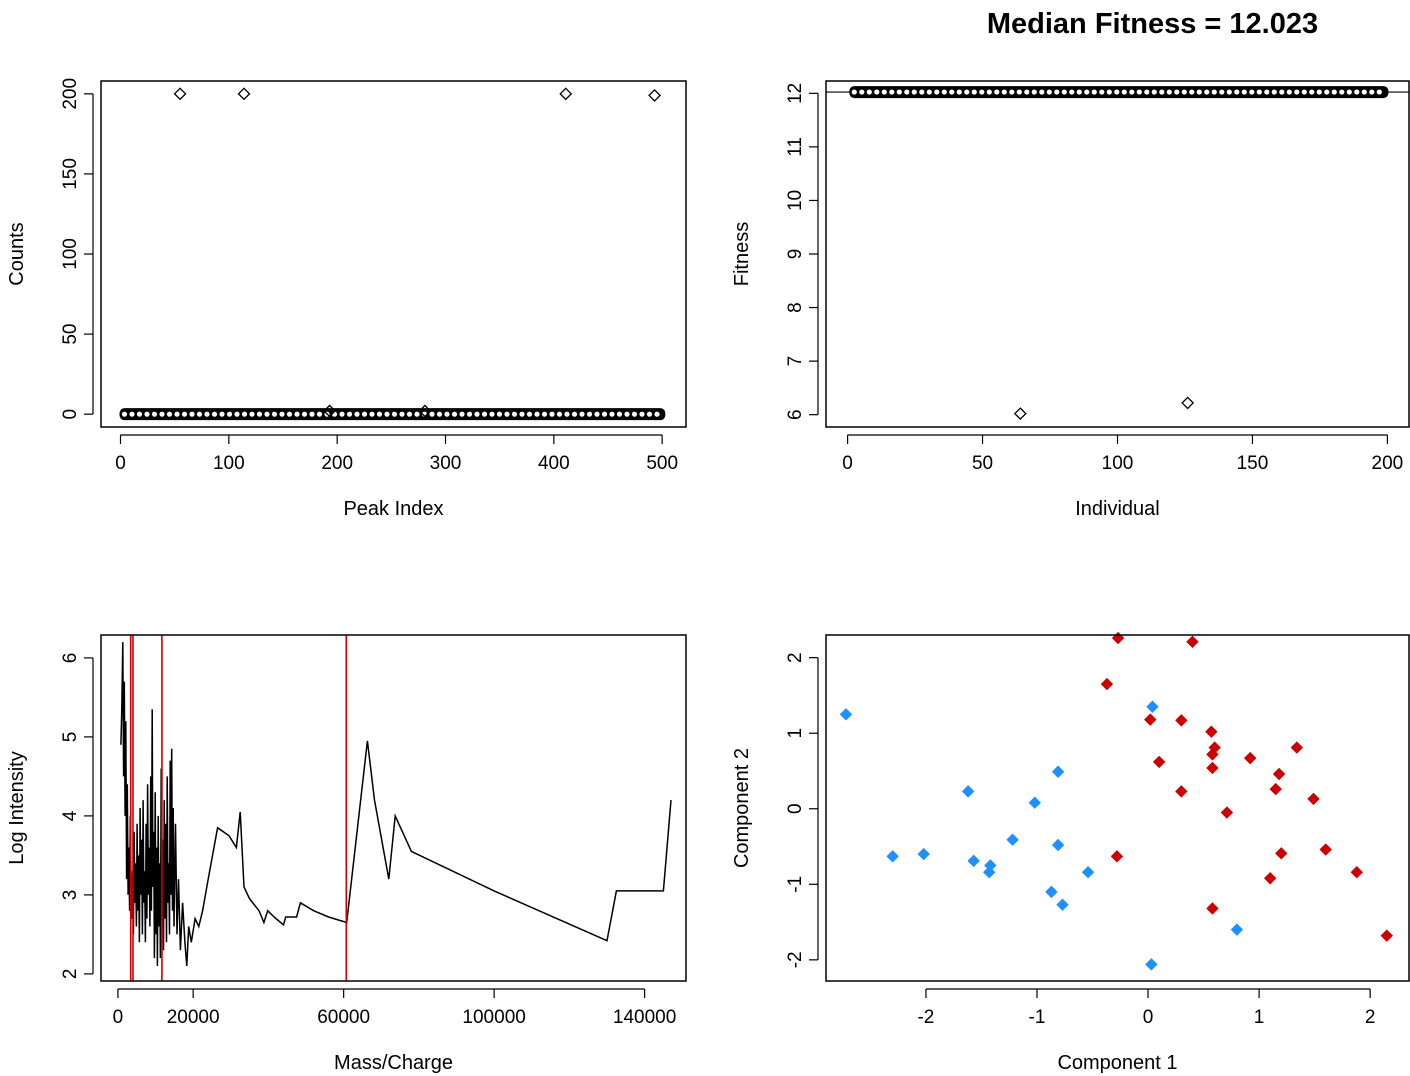 The height and width of the screenshot is (1076, 1410). I want to click on spectrum-line, so click(396, 804).